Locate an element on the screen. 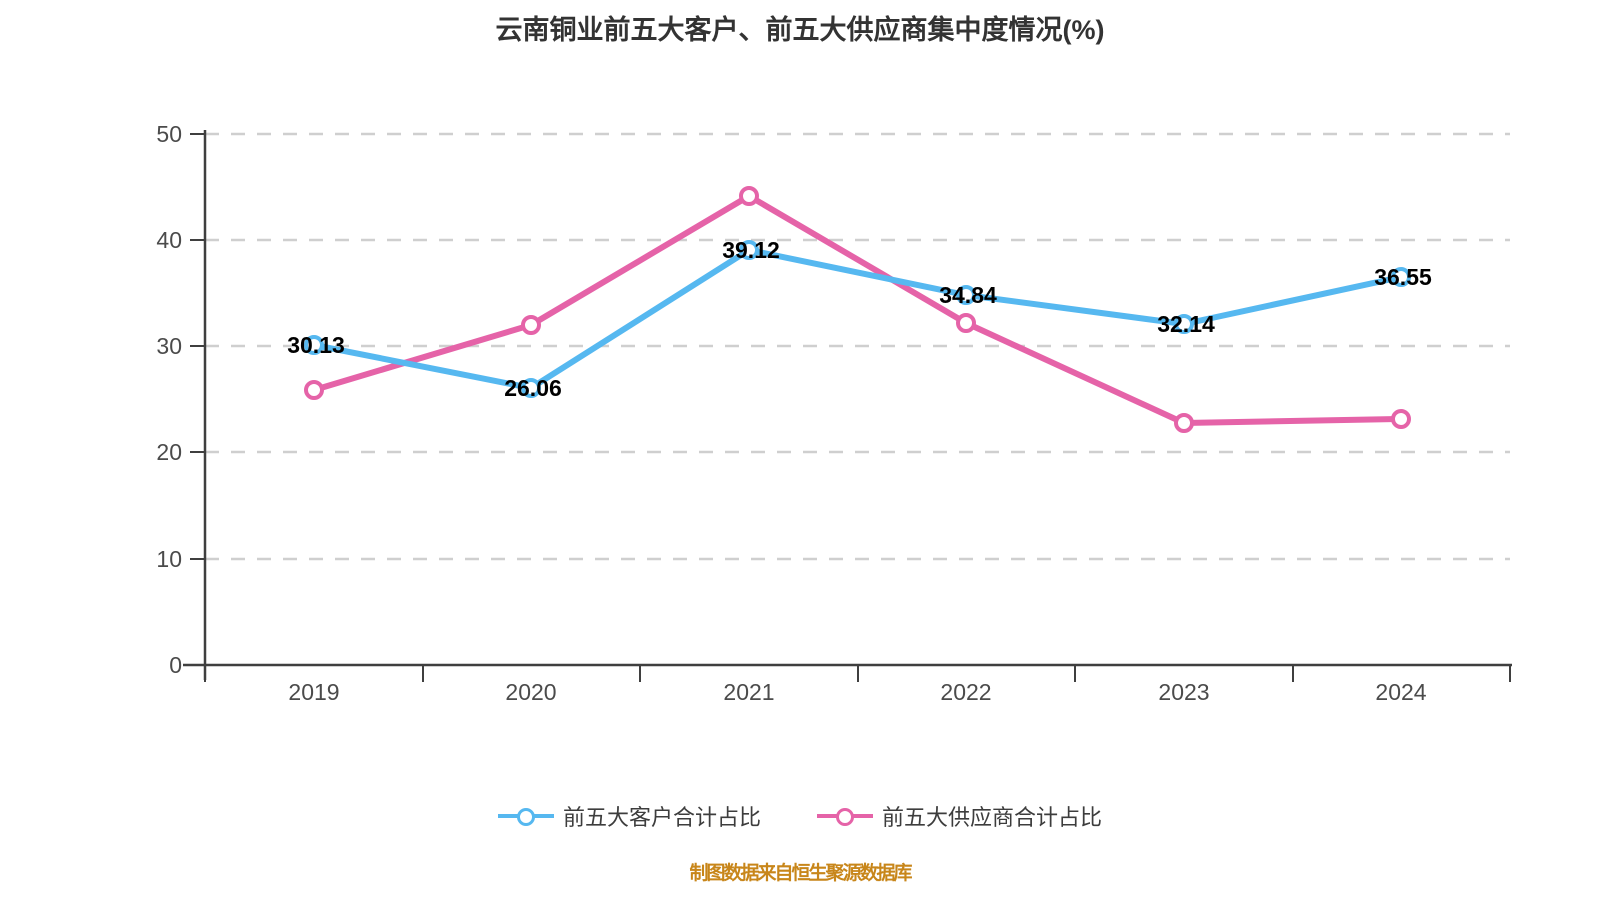 The height and width of the screenshot is (900, 1600). data-label-customers-2024: 36.55 is located at coordinates (1403, 277).